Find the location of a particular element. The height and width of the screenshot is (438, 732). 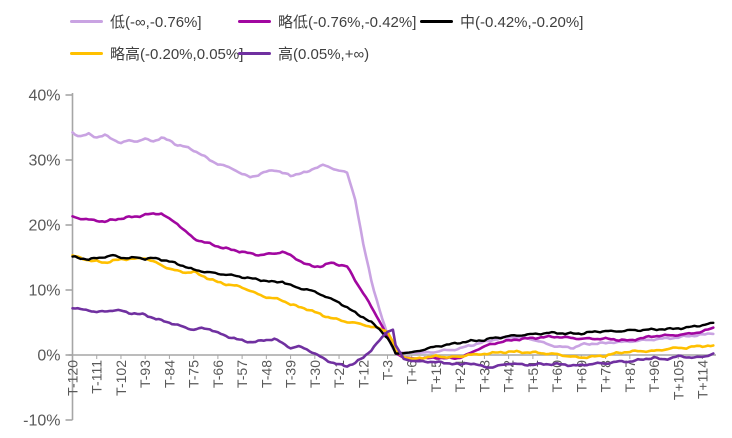

x-axis-tick-label: T+96 is located at coordinates (654, 376).